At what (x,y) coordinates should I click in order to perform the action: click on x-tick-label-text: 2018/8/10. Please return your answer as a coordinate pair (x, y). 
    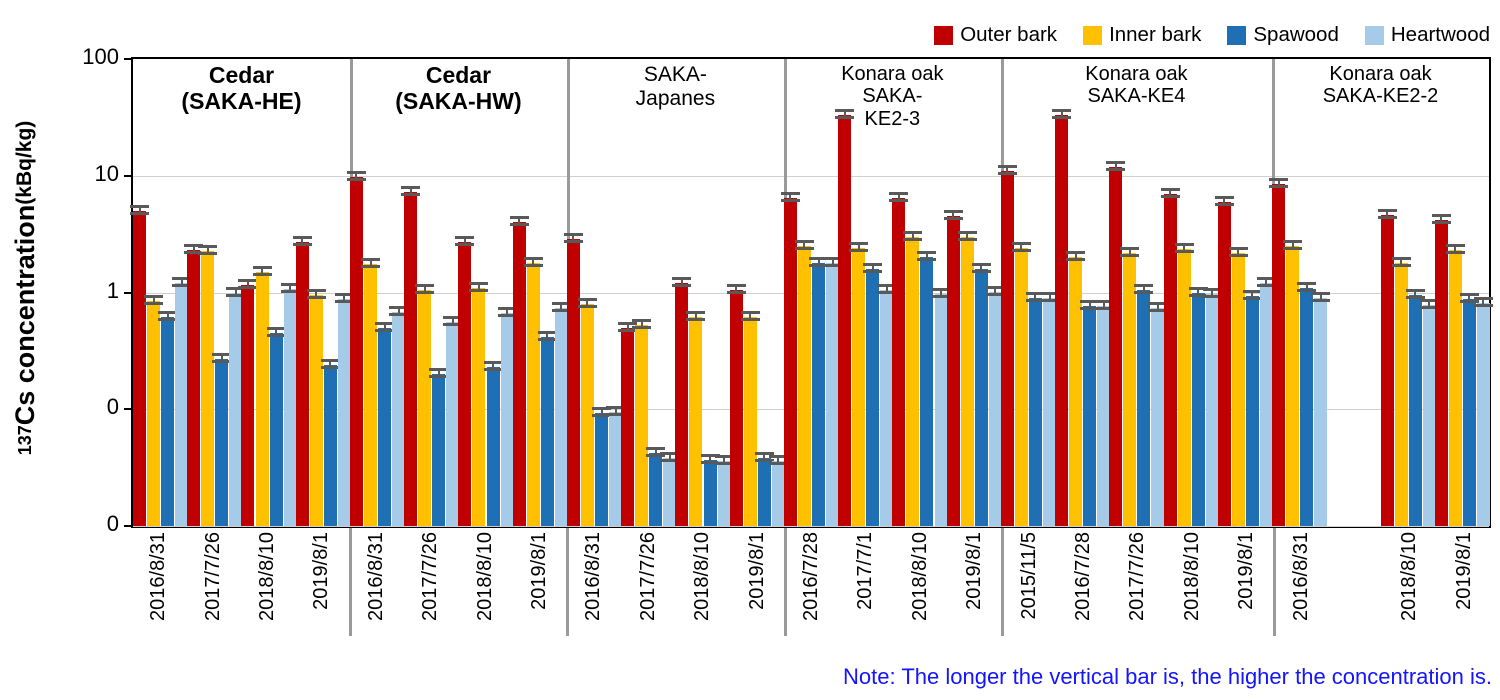
    Looking at the image, I should click on (702, 576).